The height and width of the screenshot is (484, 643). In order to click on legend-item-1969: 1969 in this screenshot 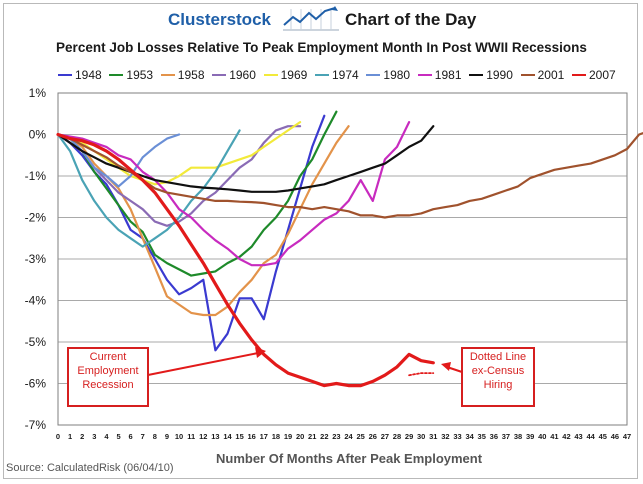, I will do `click(285, 75)`.